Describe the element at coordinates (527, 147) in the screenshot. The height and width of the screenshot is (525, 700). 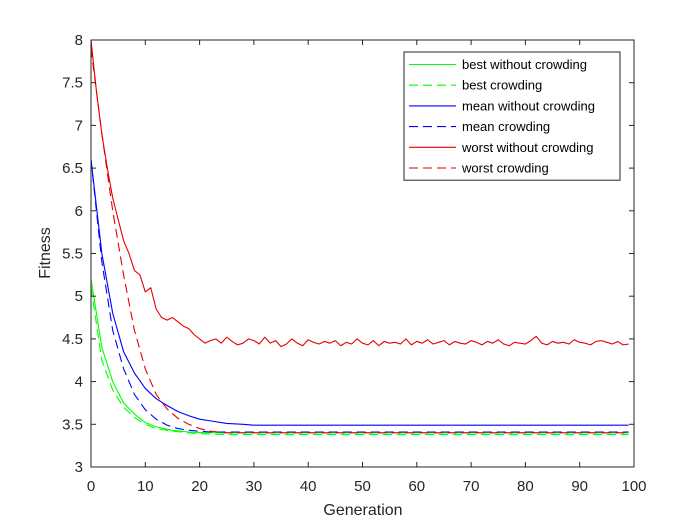
I see `legend-label-4: worst without crowding` at that location.